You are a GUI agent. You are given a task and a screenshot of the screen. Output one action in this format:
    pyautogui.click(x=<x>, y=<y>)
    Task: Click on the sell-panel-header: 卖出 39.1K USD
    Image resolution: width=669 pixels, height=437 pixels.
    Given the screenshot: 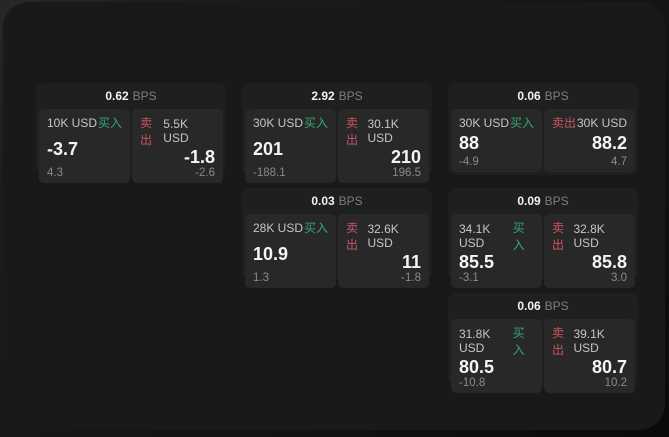 What is the action you would take?
    pyautogui.click(x=589, y=341)
    